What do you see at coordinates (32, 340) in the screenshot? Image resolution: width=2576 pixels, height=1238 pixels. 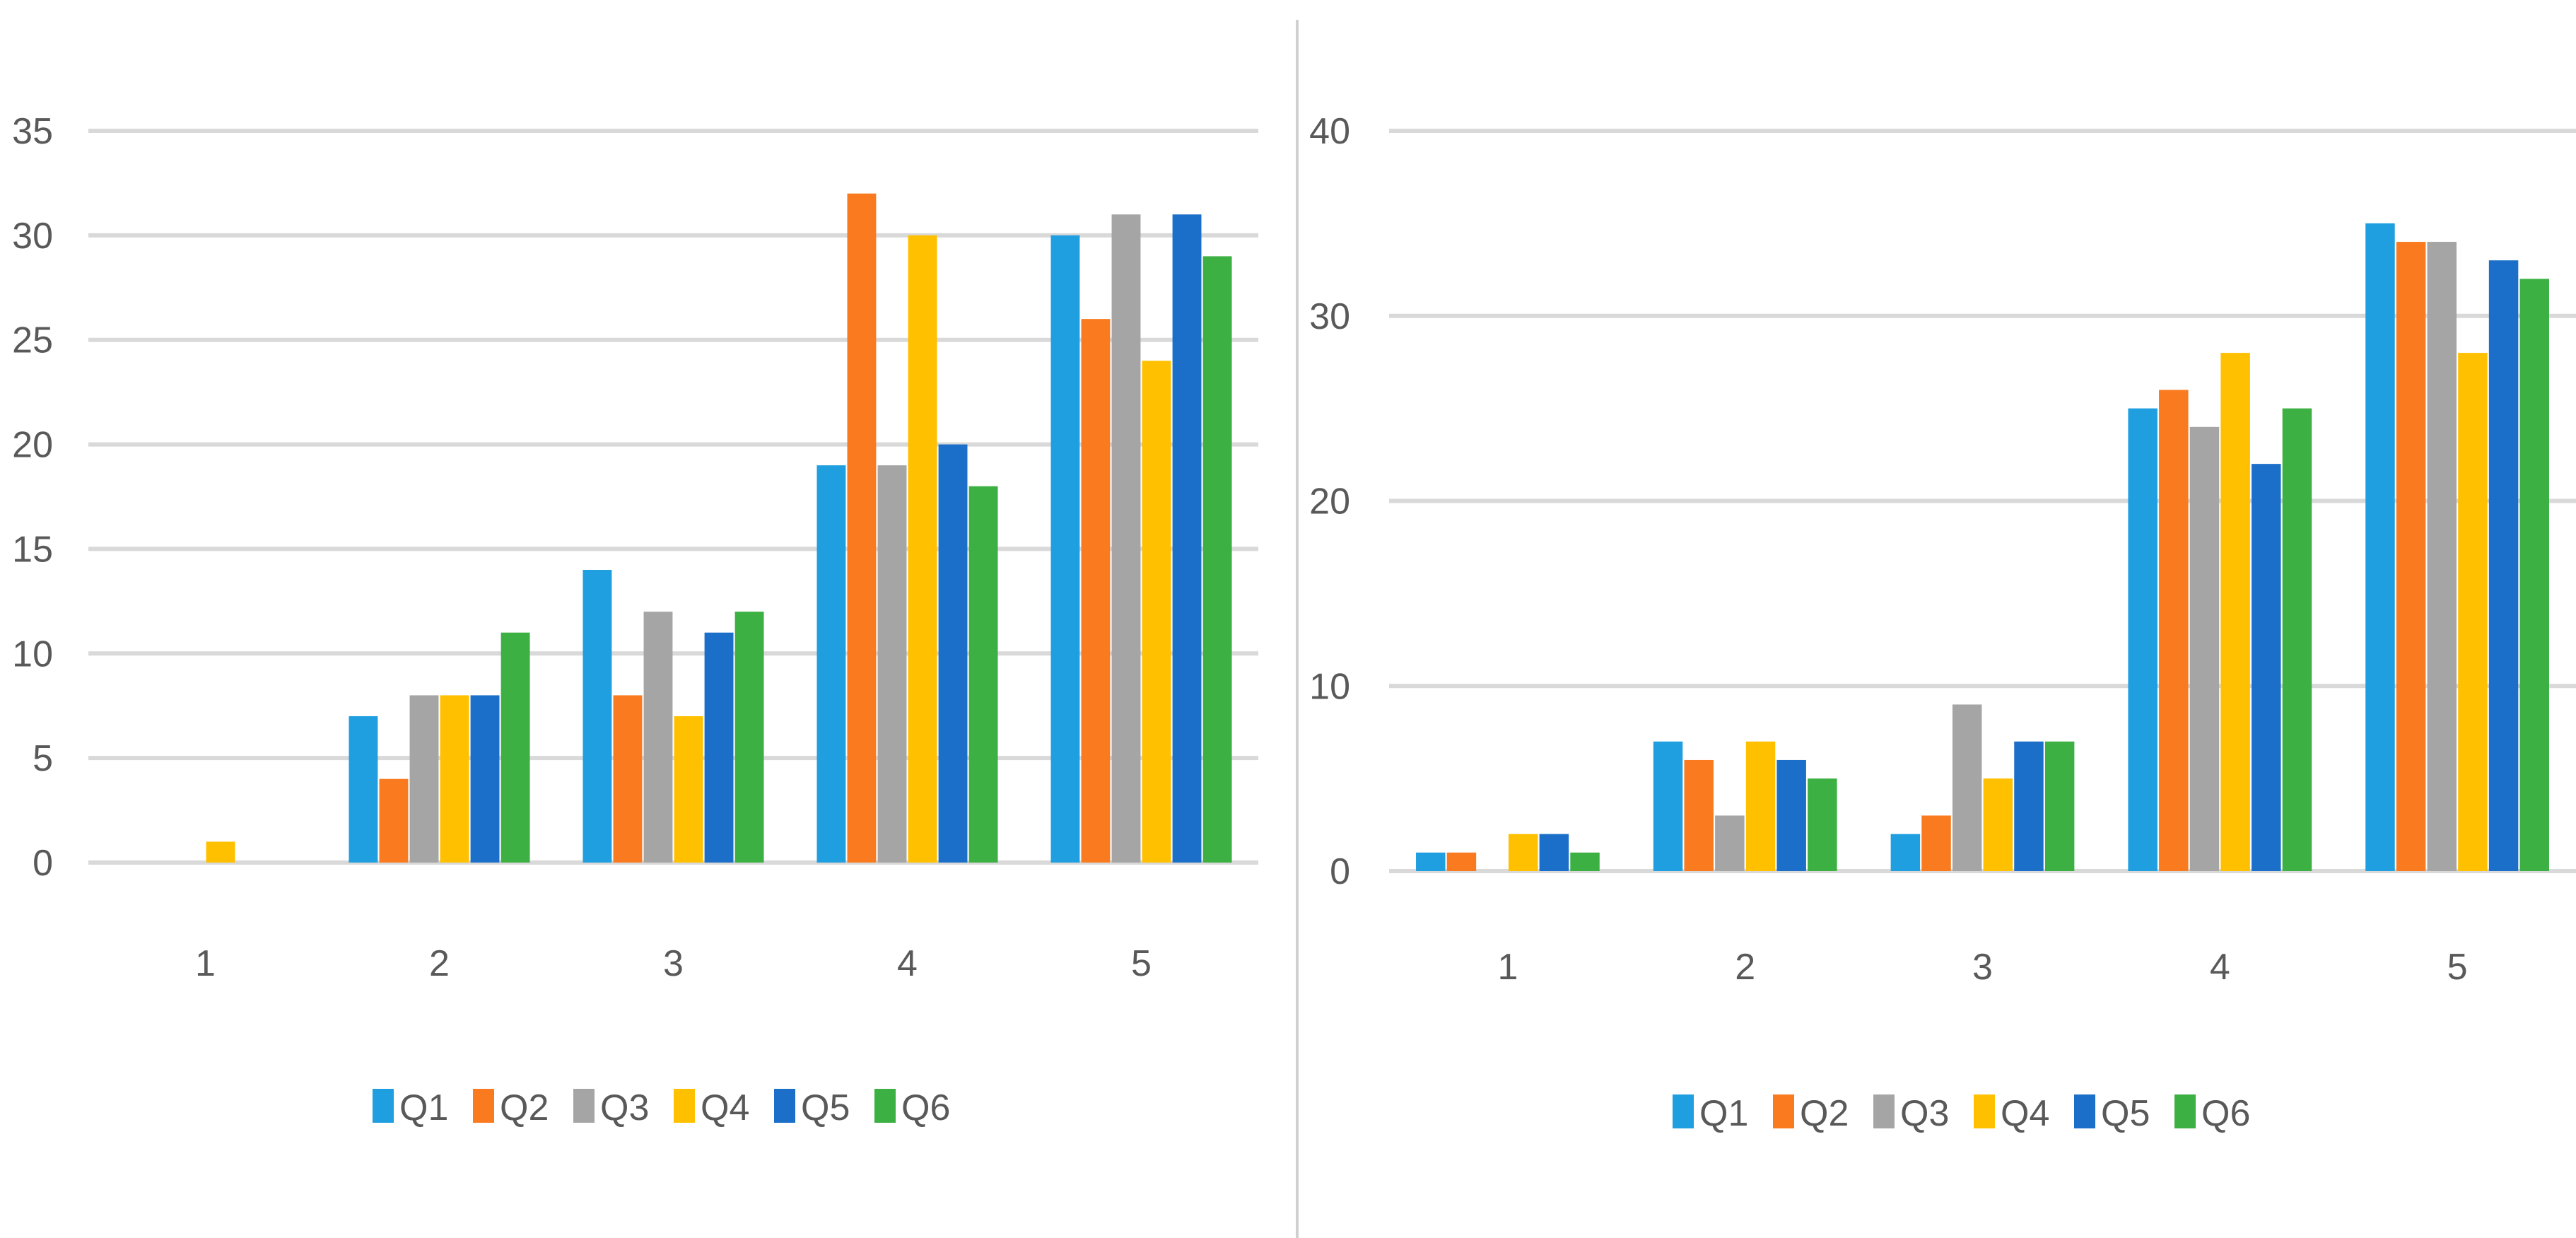 I see `y-tick-label: 25` at bounding box center [32, 340].